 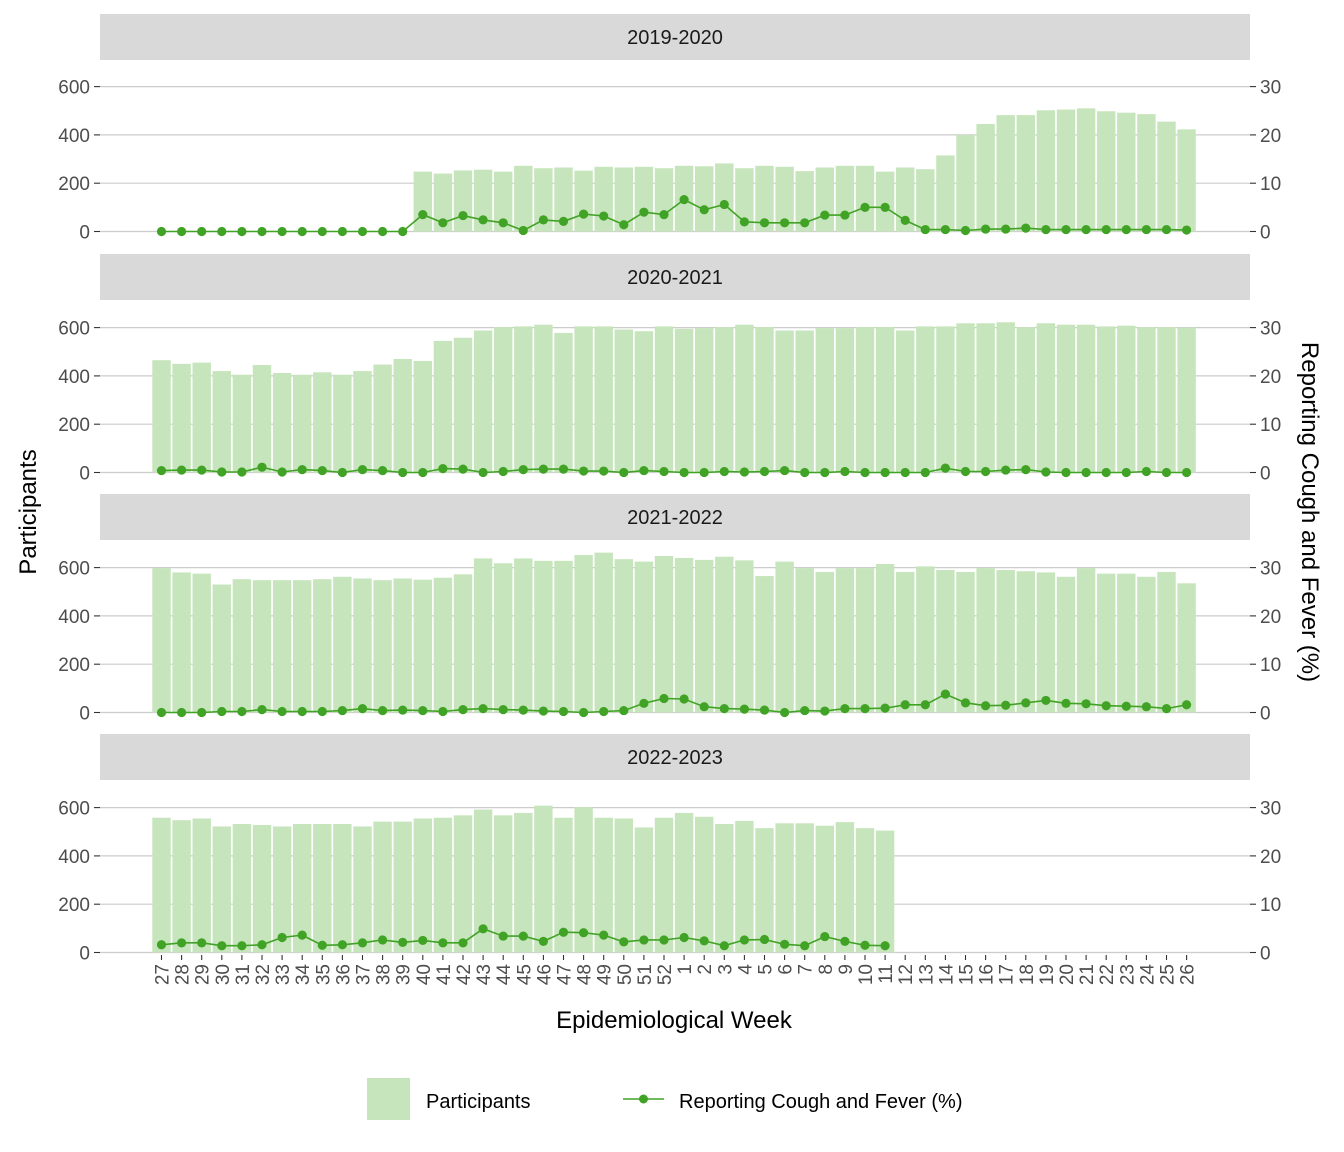 What do you see at coordinates (674, 470) in the screenshot?
I see `series-line-cough-fever` at bounding box center [674, 470].